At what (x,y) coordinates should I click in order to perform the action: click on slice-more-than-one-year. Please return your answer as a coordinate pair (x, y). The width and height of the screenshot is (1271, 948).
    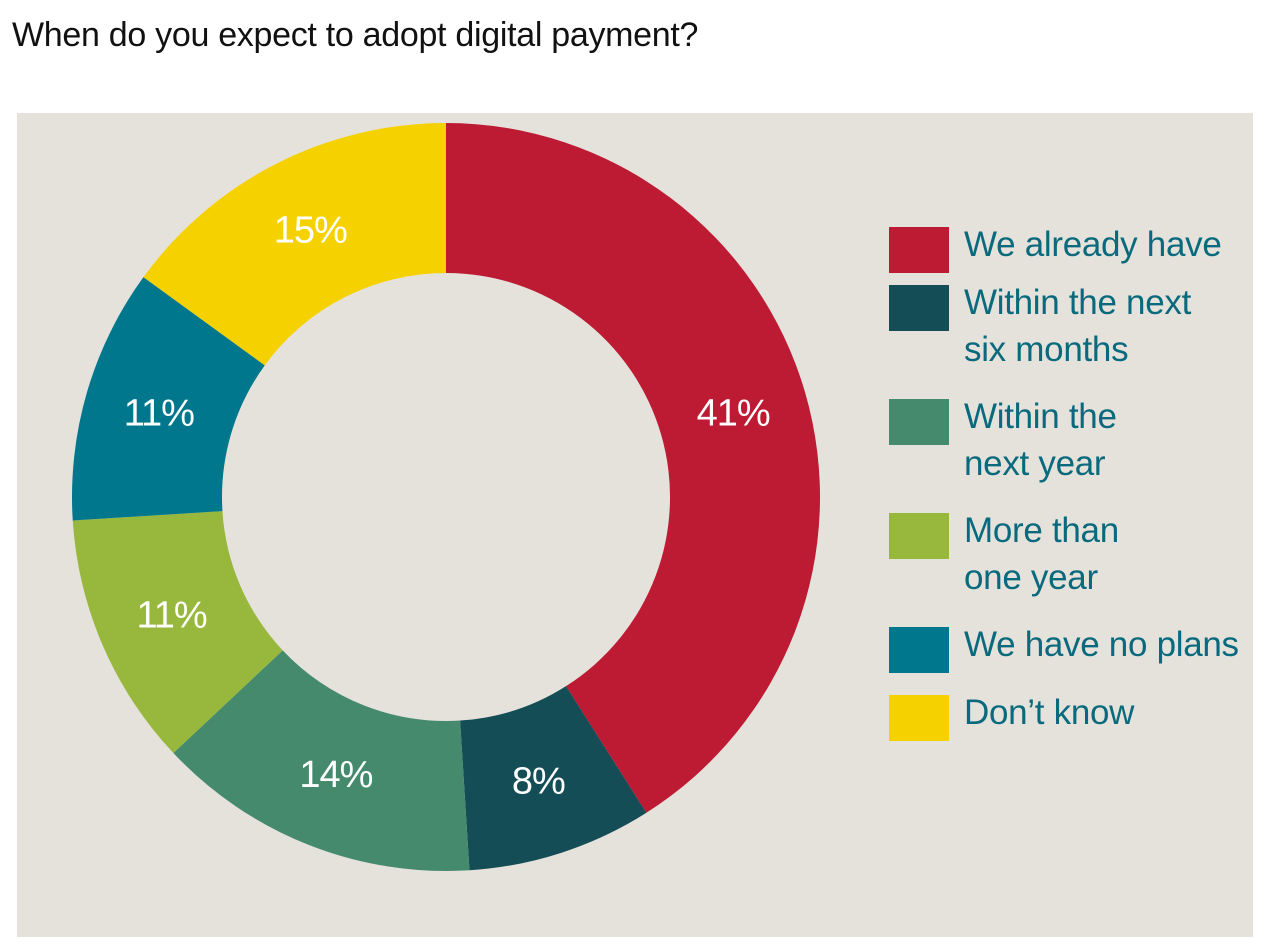
    Looking at the image, I should click on (177, 632).